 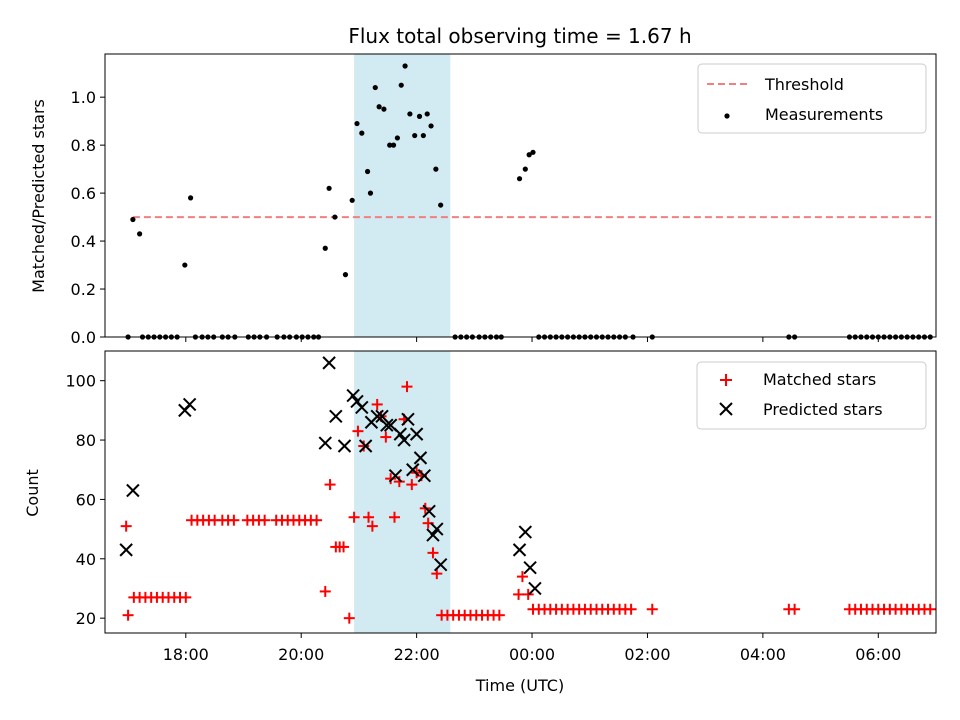 I want to click on x-tick-label: 20:00, so click(x=301, y=654).